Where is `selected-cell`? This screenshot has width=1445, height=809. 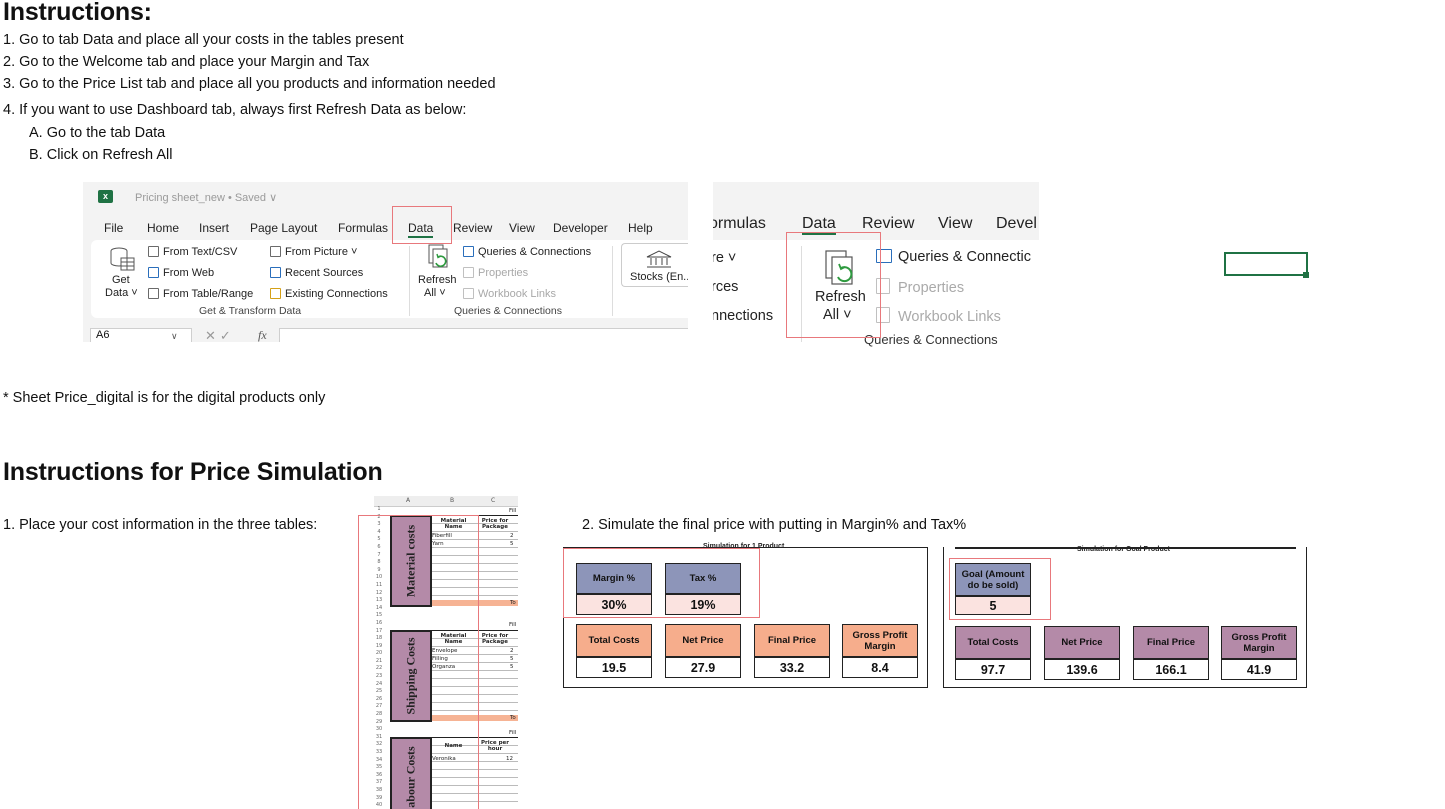
selected-cell is located at coordinates (1266, 264).